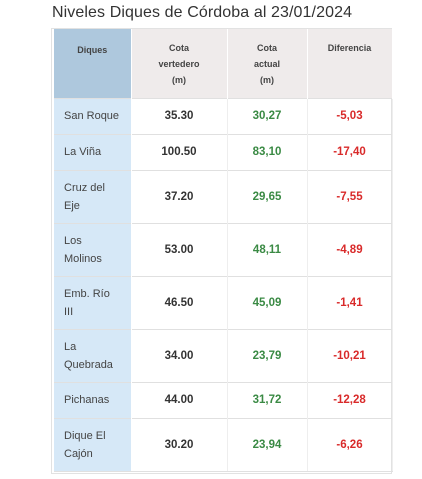  I want to click on dam-name-cell: La Viña, so click(93, 151).